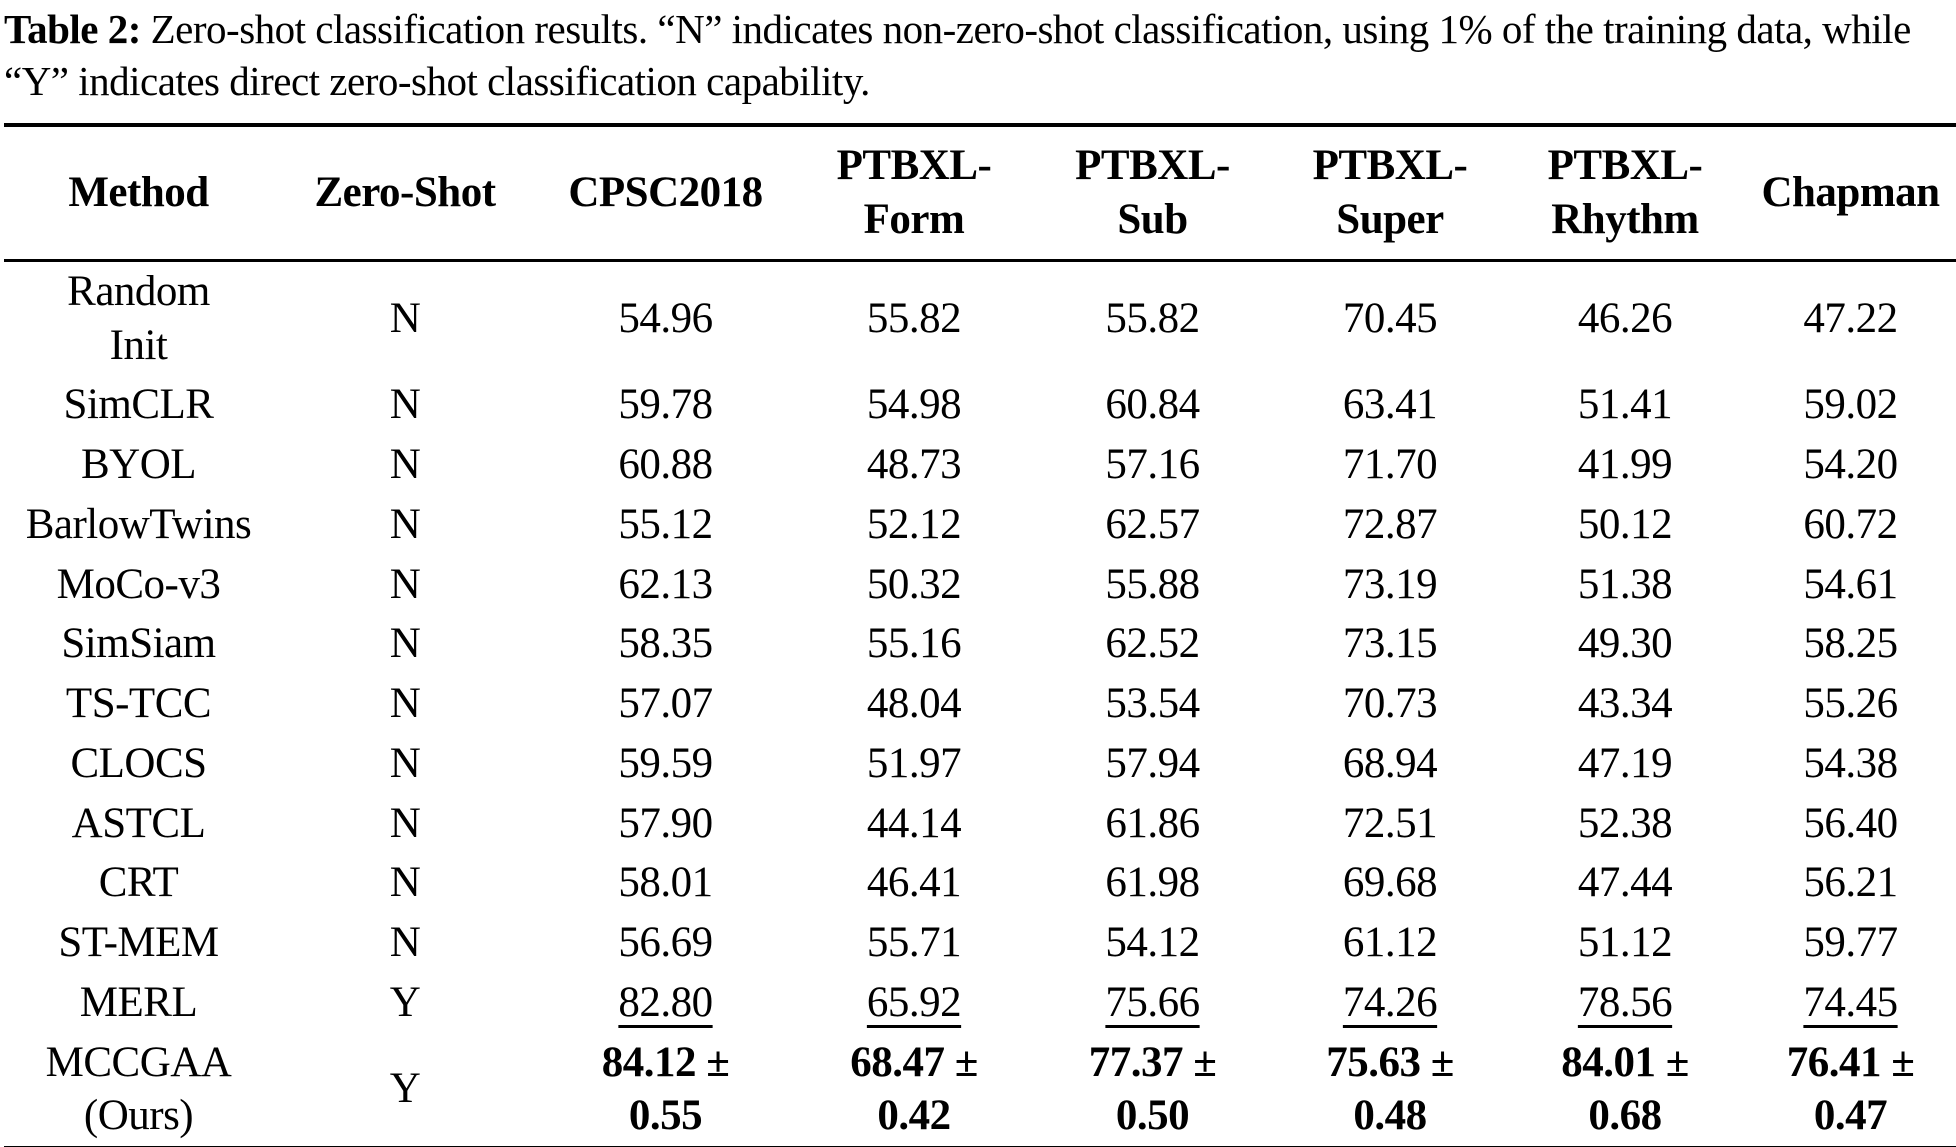 This screenshot has width=1956, height=1147. Describe the element at coordinates (1152, 763) in the screenshot. I see `value-cell: 57.94` at that location.